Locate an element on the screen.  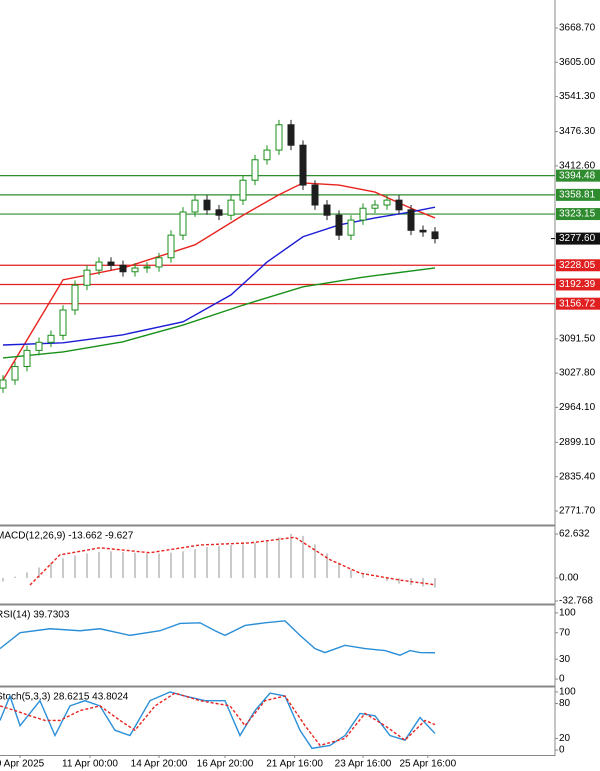
y-tick-label: 2835.40 is located at coordinates (577, 476).